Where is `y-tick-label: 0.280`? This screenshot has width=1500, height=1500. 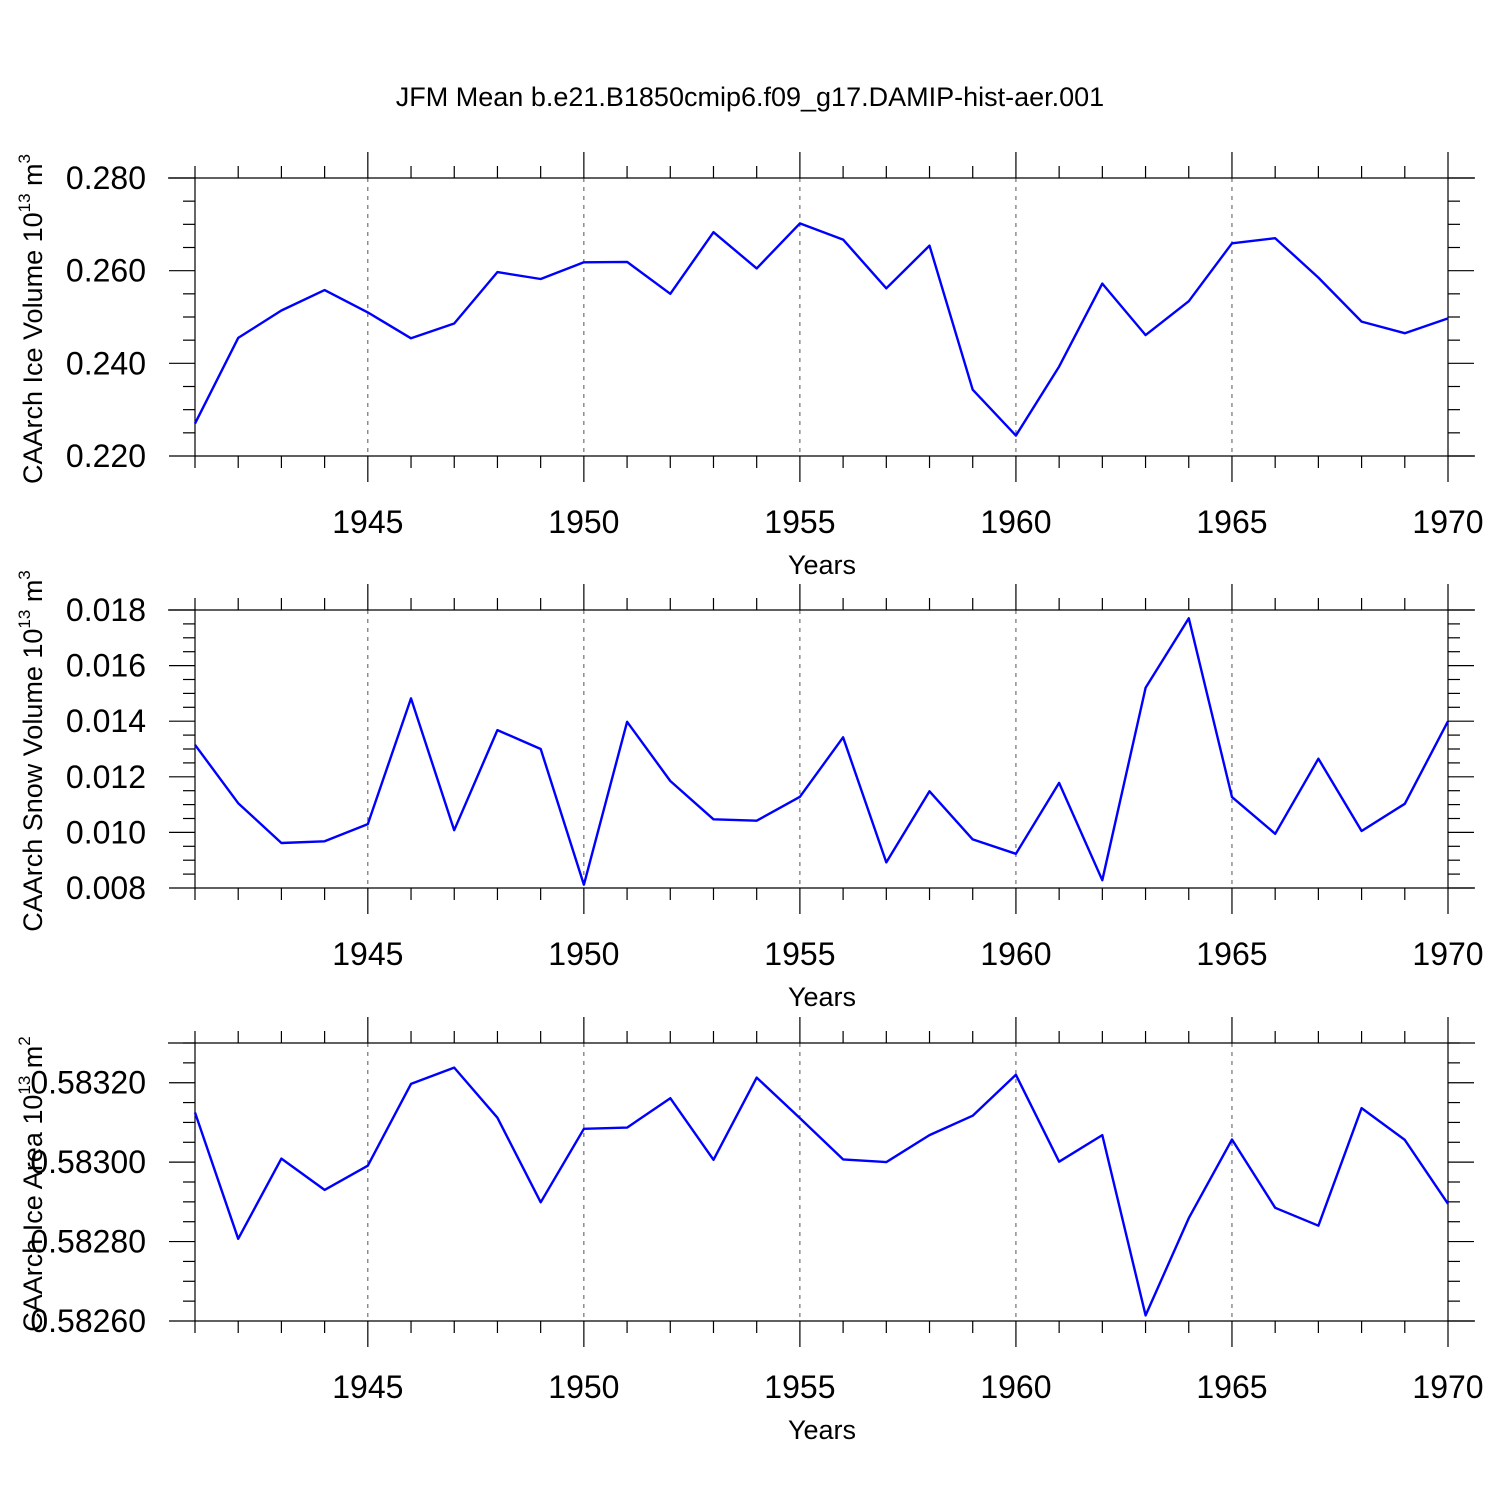
y-tick-label: 0.280 is located at coordinates (106, 178).